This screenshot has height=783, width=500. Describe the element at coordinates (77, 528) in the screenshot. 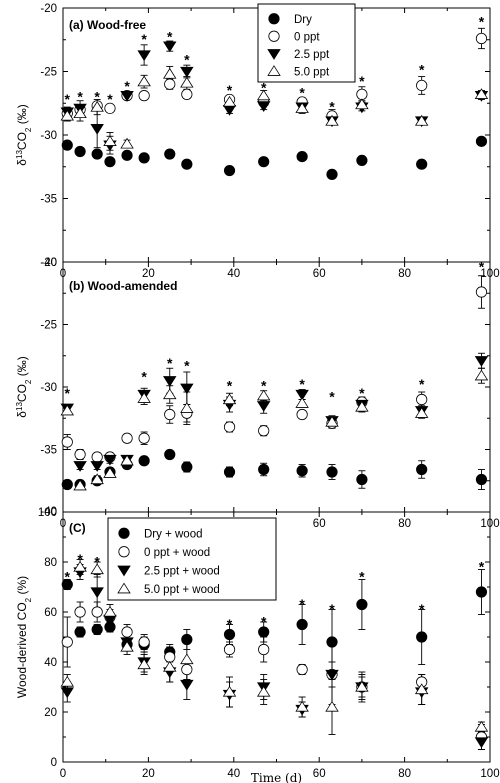

I see `panel-title: (C)` at that location.